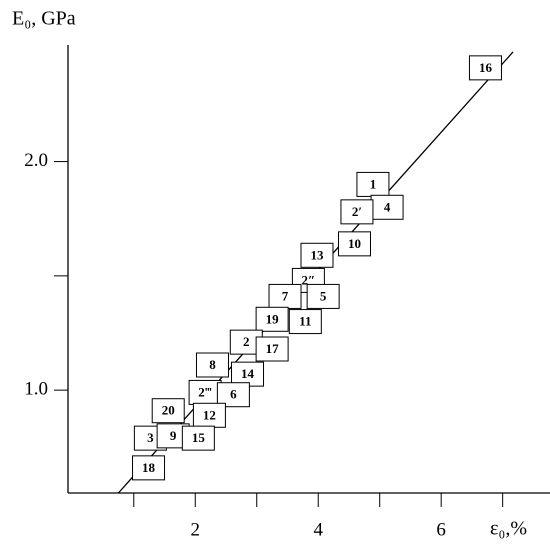 The height and width of the screenshot is (554, 550). Describe the element at coordinates (44, 19) in the screenshot. I see `y-axis-label: E₀, GPa` at that location.